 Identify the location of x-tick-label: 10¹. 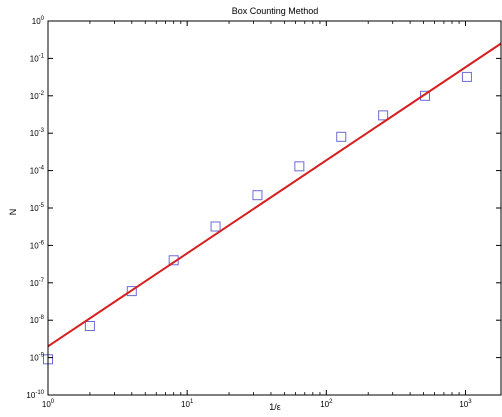
(187, 404).